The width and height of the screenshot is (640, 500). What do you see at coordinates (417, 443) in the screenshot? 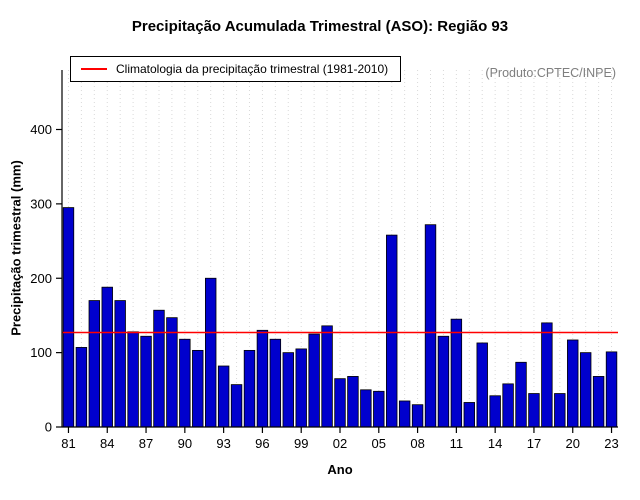
I see `x-tick-label: 08` at bounding box center [417, 443].